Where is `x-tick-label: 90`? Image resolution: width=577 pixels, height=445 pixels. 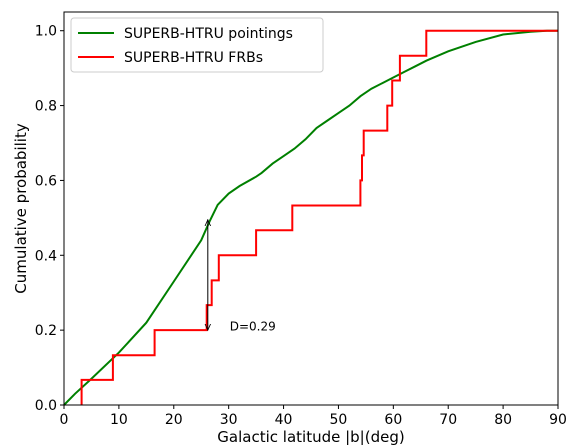 x-tick-label: 90 is located at coordinates (558, 420).